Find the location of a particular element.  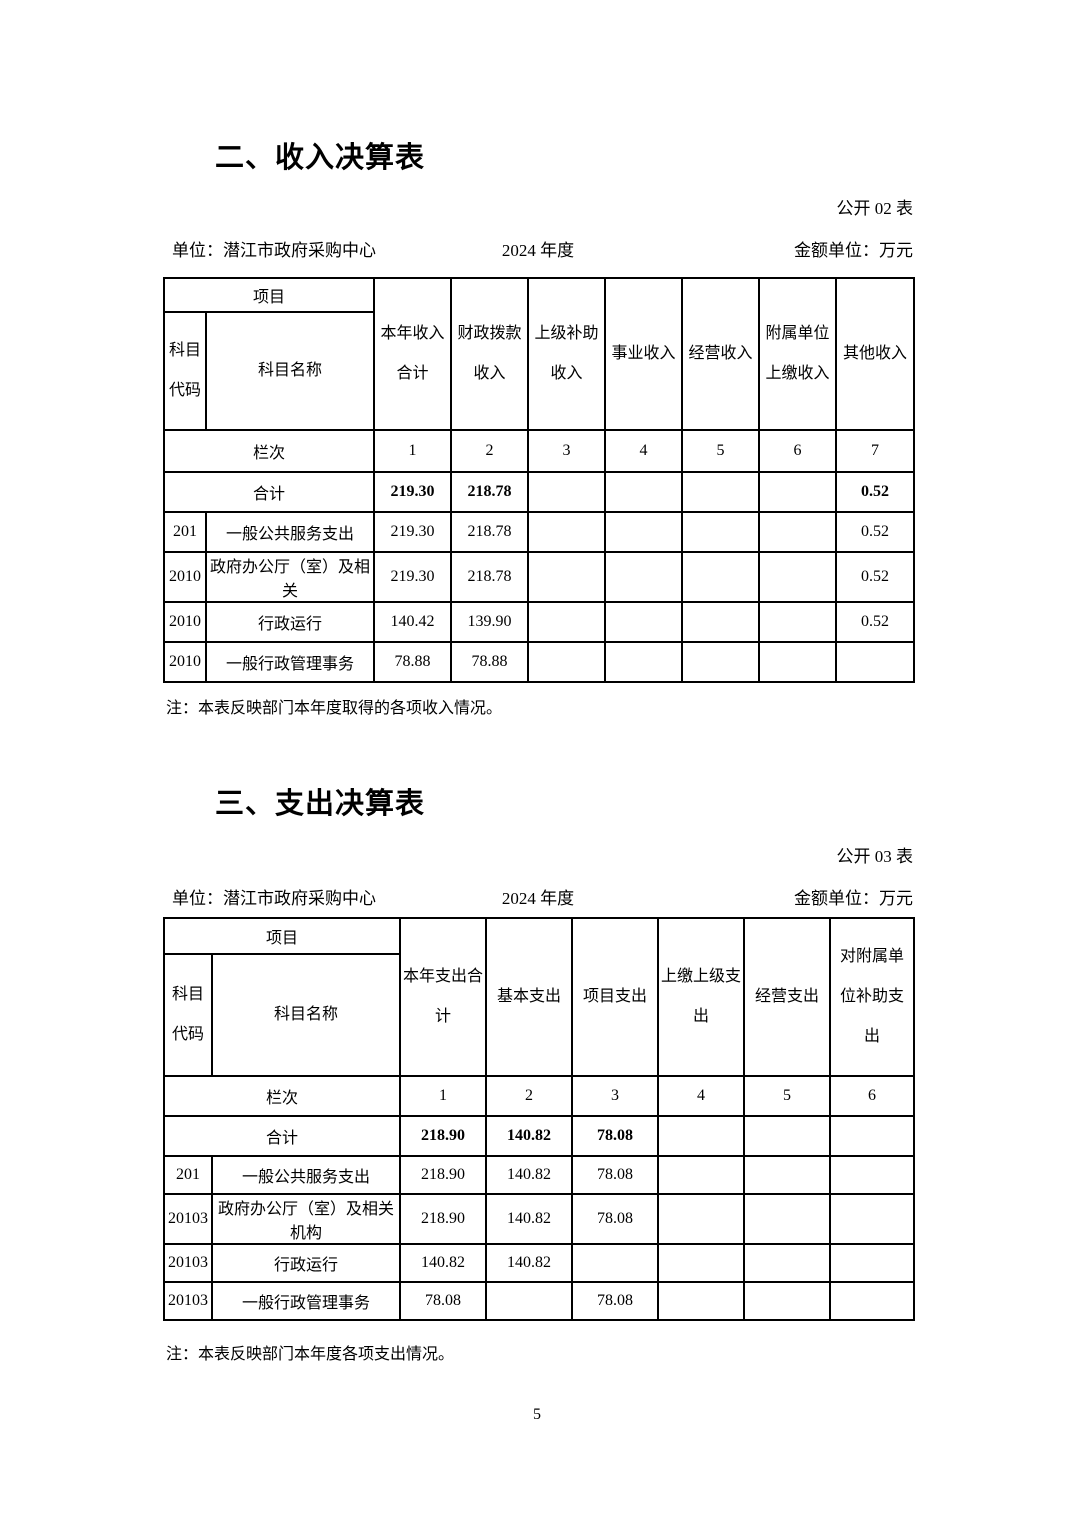

income-lanci-label-cell: 栏次 is located at coordinates (269, 451).